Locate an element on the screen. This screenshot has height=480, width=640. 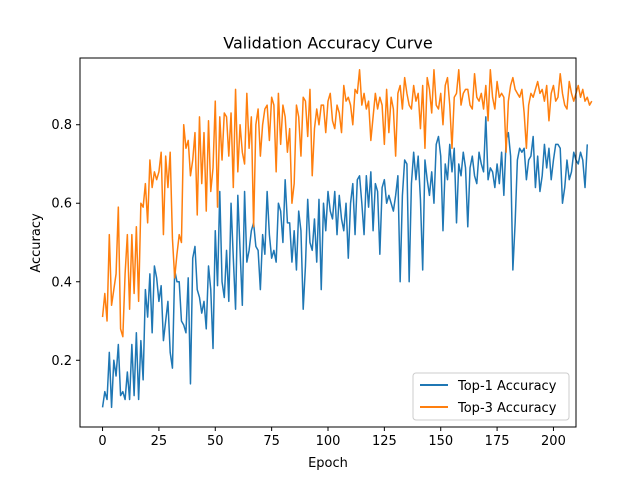
chart-title: Validation Accuracy Curve is located at coordinates (327, 43).